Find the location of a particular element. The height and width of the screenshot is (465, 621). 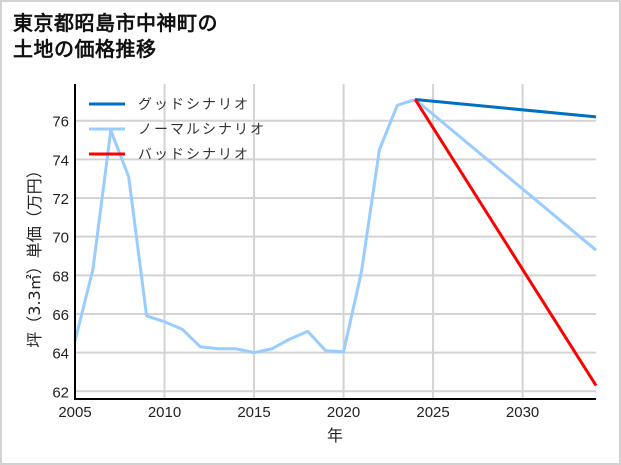

y-tick-label: 74 is located at coordinates (60, 160).